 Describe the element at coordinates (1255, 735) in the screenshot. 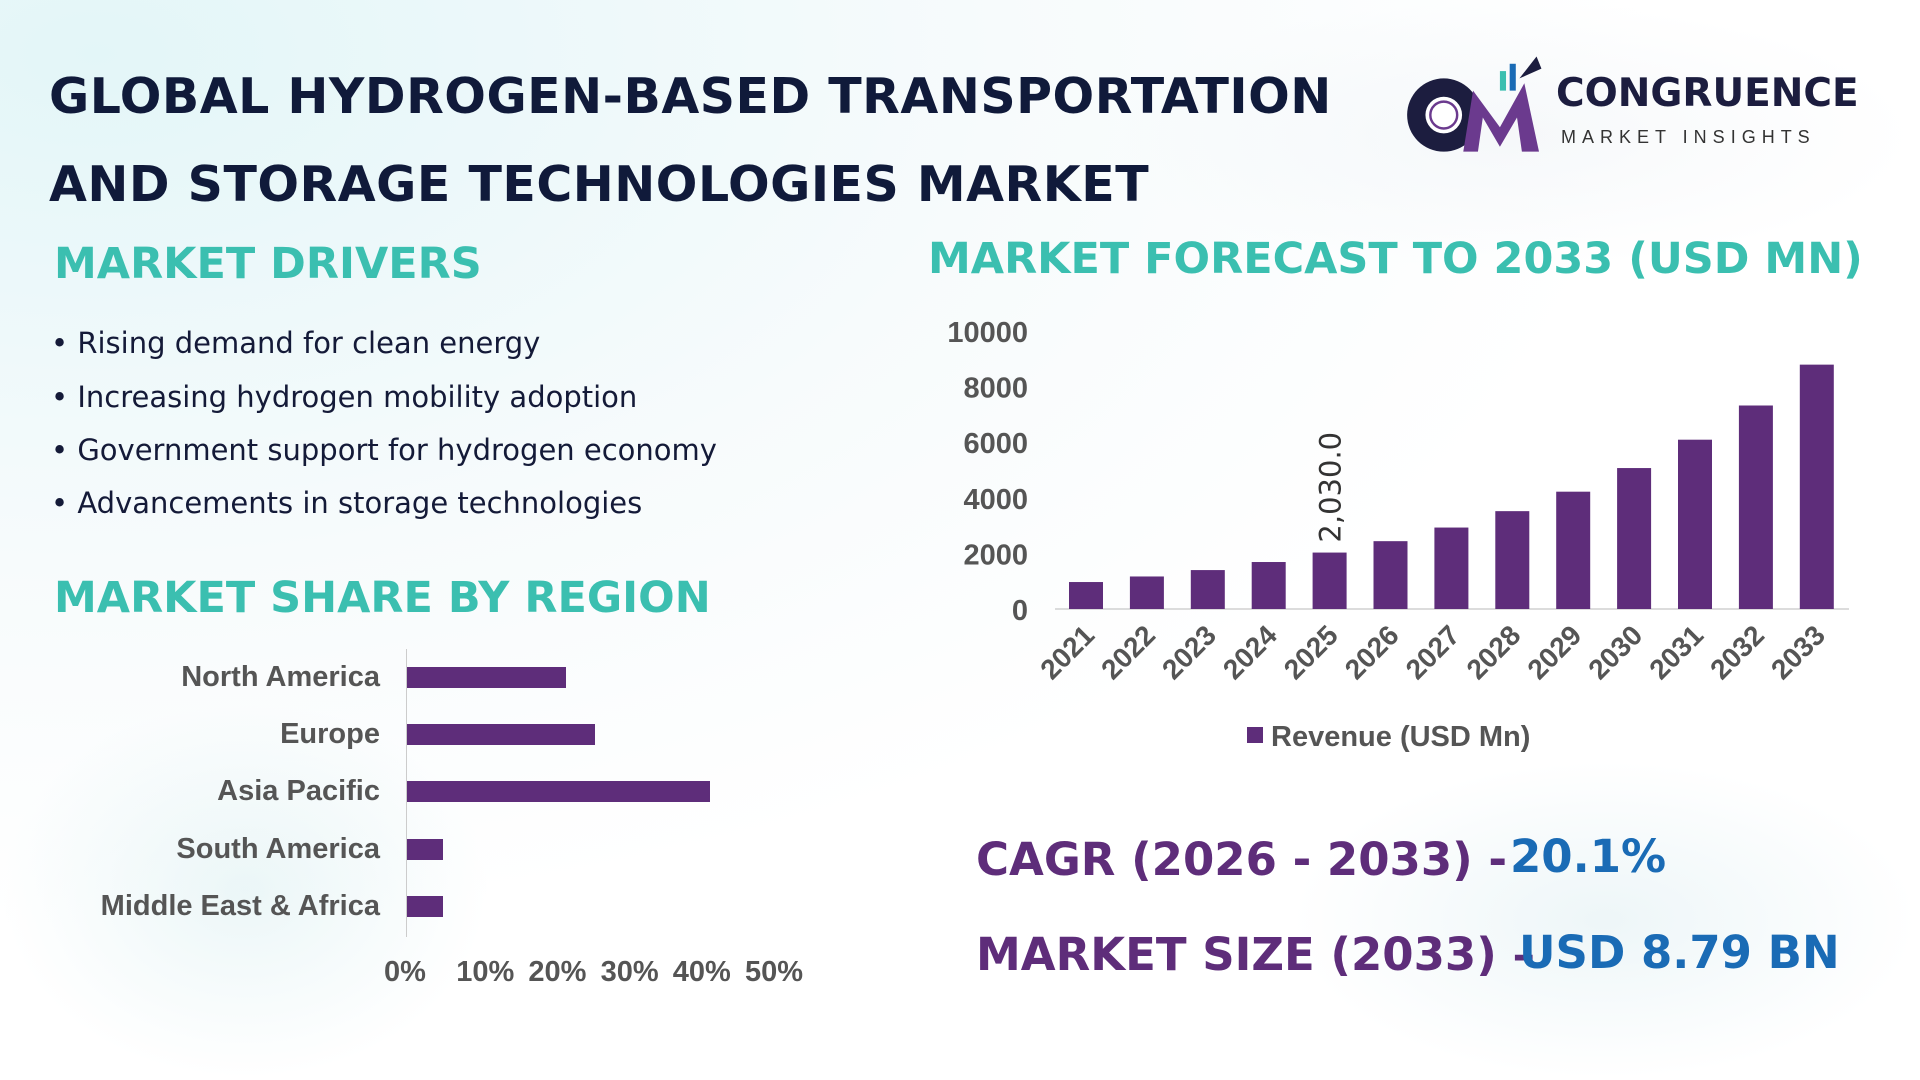

I see `legend-swatch` at that location.